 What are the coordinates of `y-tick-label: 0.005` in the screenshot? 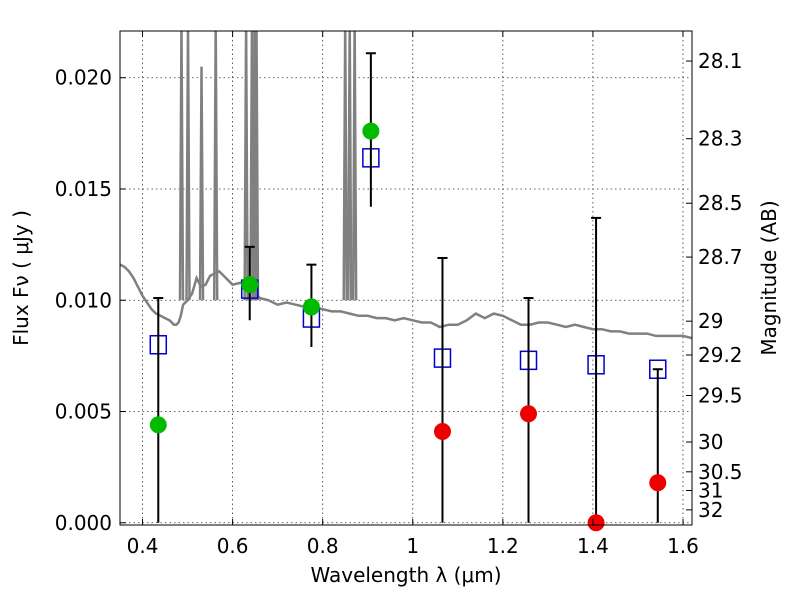 It's located at (83, 412).